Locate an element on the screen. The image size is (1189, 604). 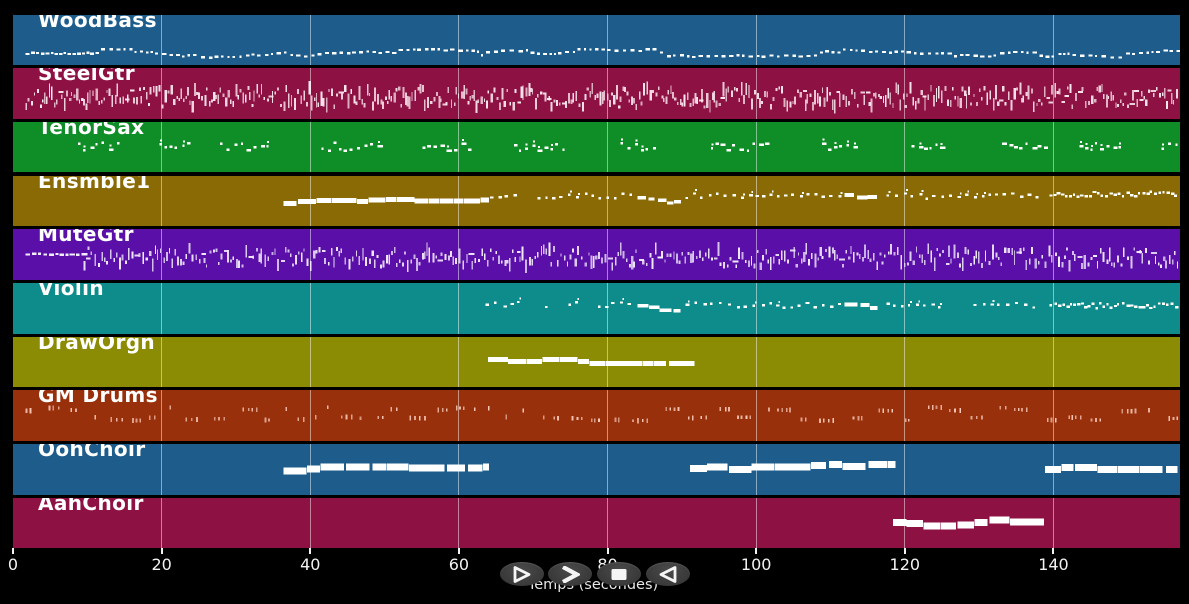
track-band-steelgtr: SteelGtr is located at coordinates (596, 93).